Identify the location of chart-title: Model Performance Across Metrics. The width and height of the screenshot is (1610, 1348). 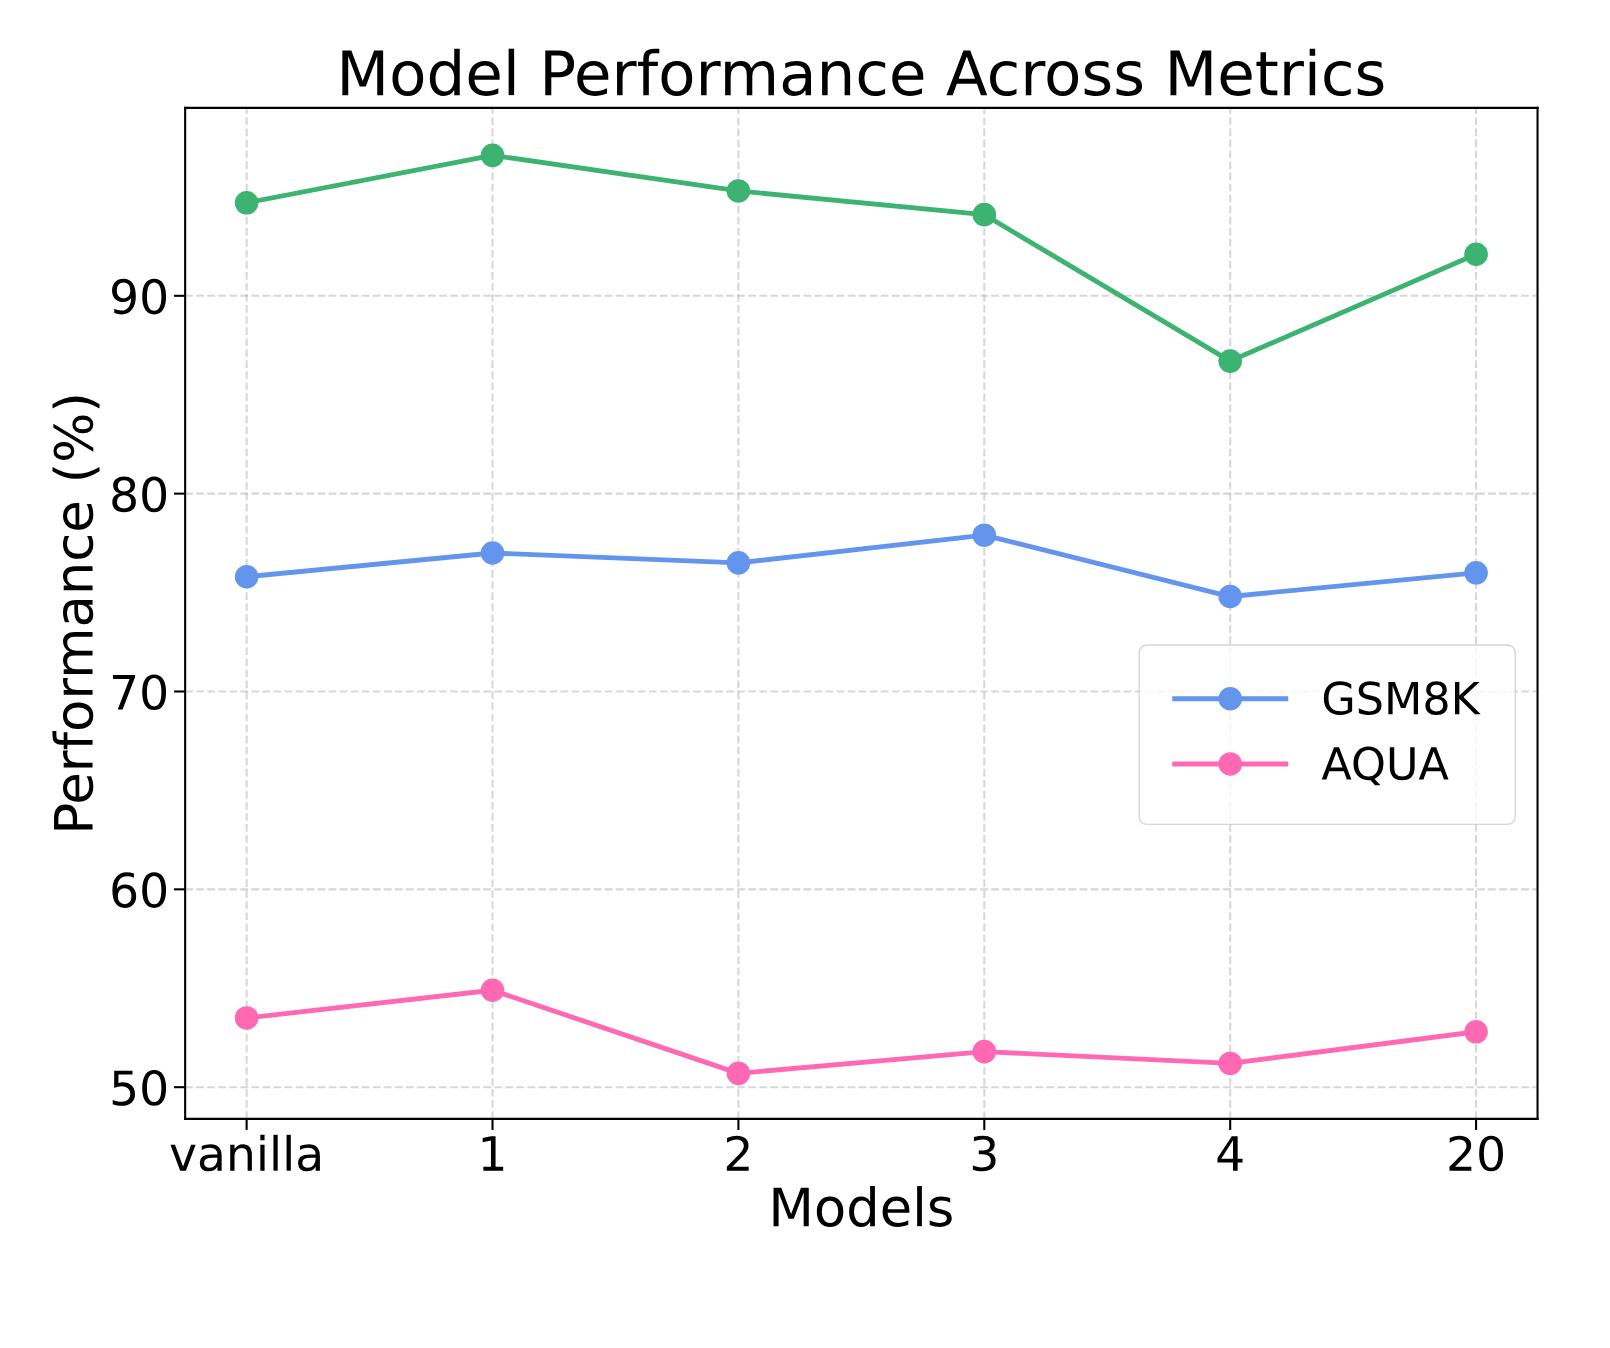
(863, 72).